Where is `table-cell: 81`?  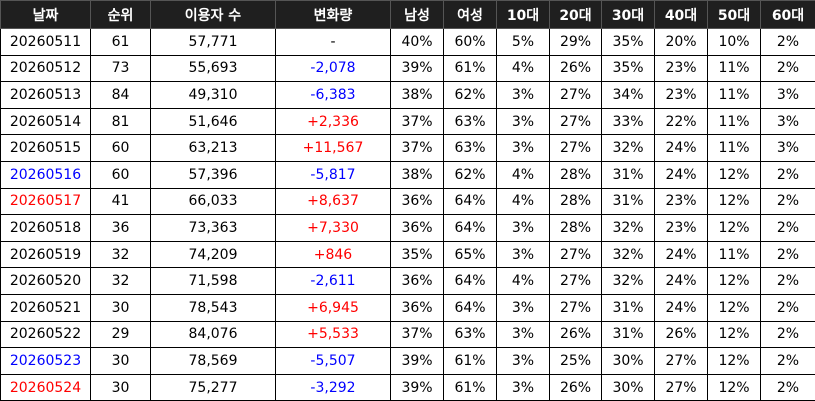
table-cell: 81 is located at coordinates (120, 121).